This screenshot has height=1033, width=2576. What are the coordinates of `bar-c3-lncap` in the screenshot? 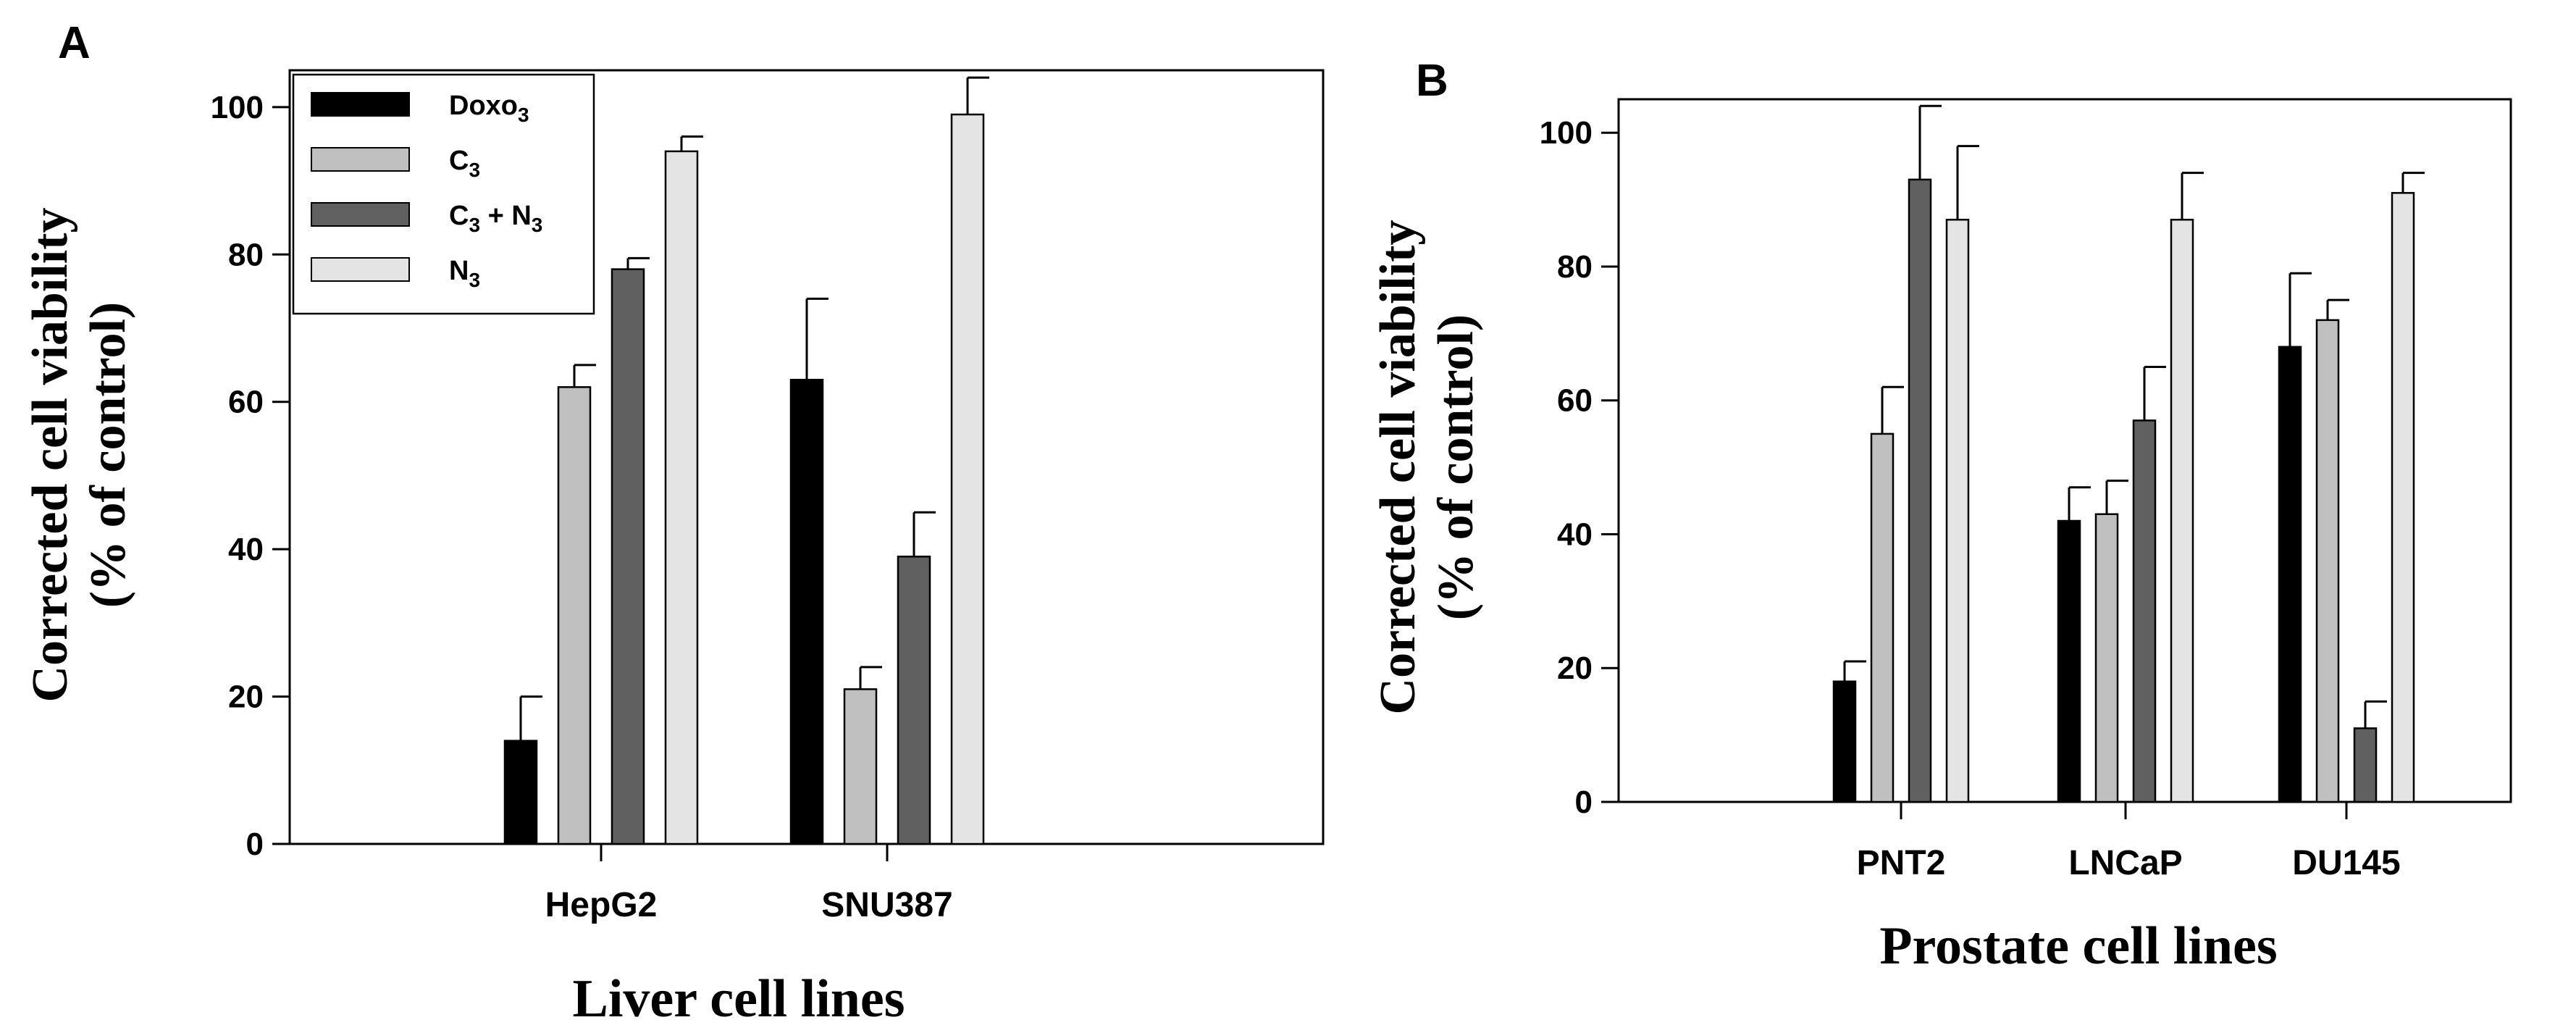 It's located at (2106, 658).